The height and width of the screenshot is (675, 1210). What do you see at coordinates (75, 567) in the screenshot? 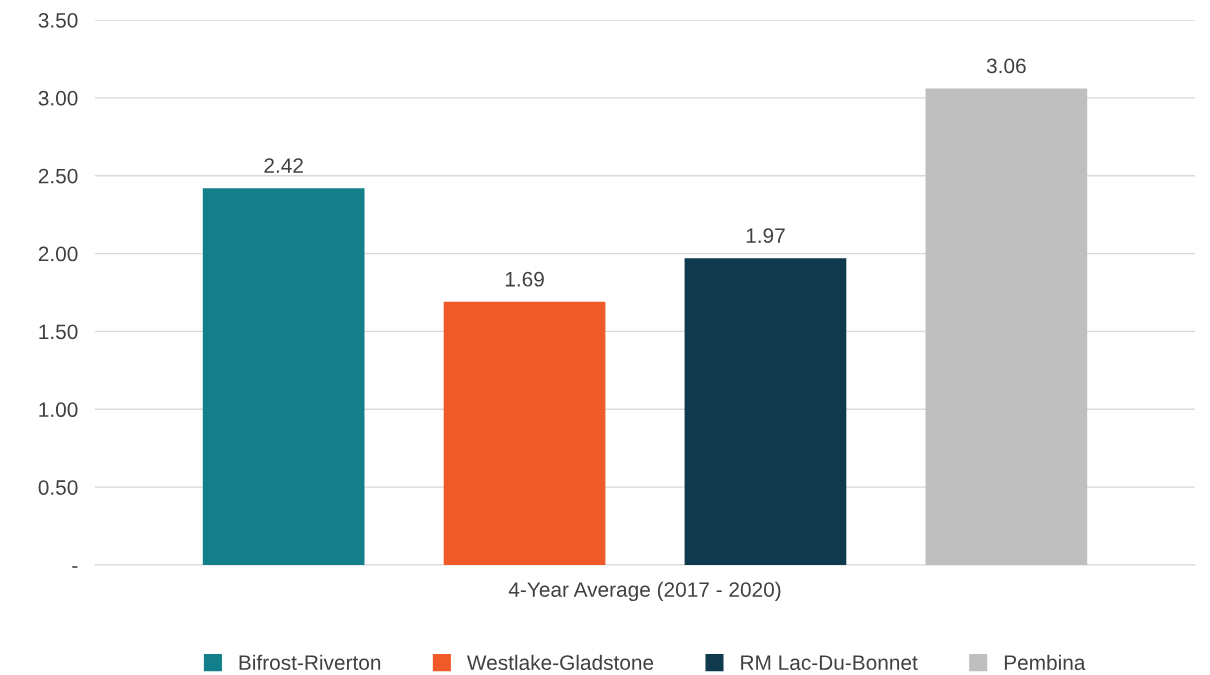
I see `y-tick-label: -` at bounding box center [75, 567].